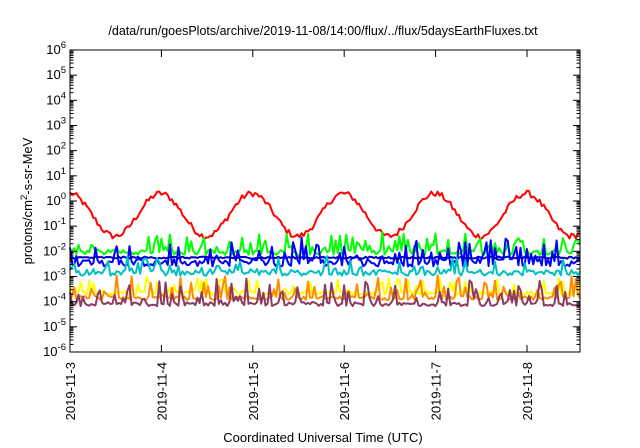 The height and width of the screenshot is (448, 640). Describe the element at coordinates (54, 275) in the screenshot. I see `y-tick-label: 10⁻³` at that location.